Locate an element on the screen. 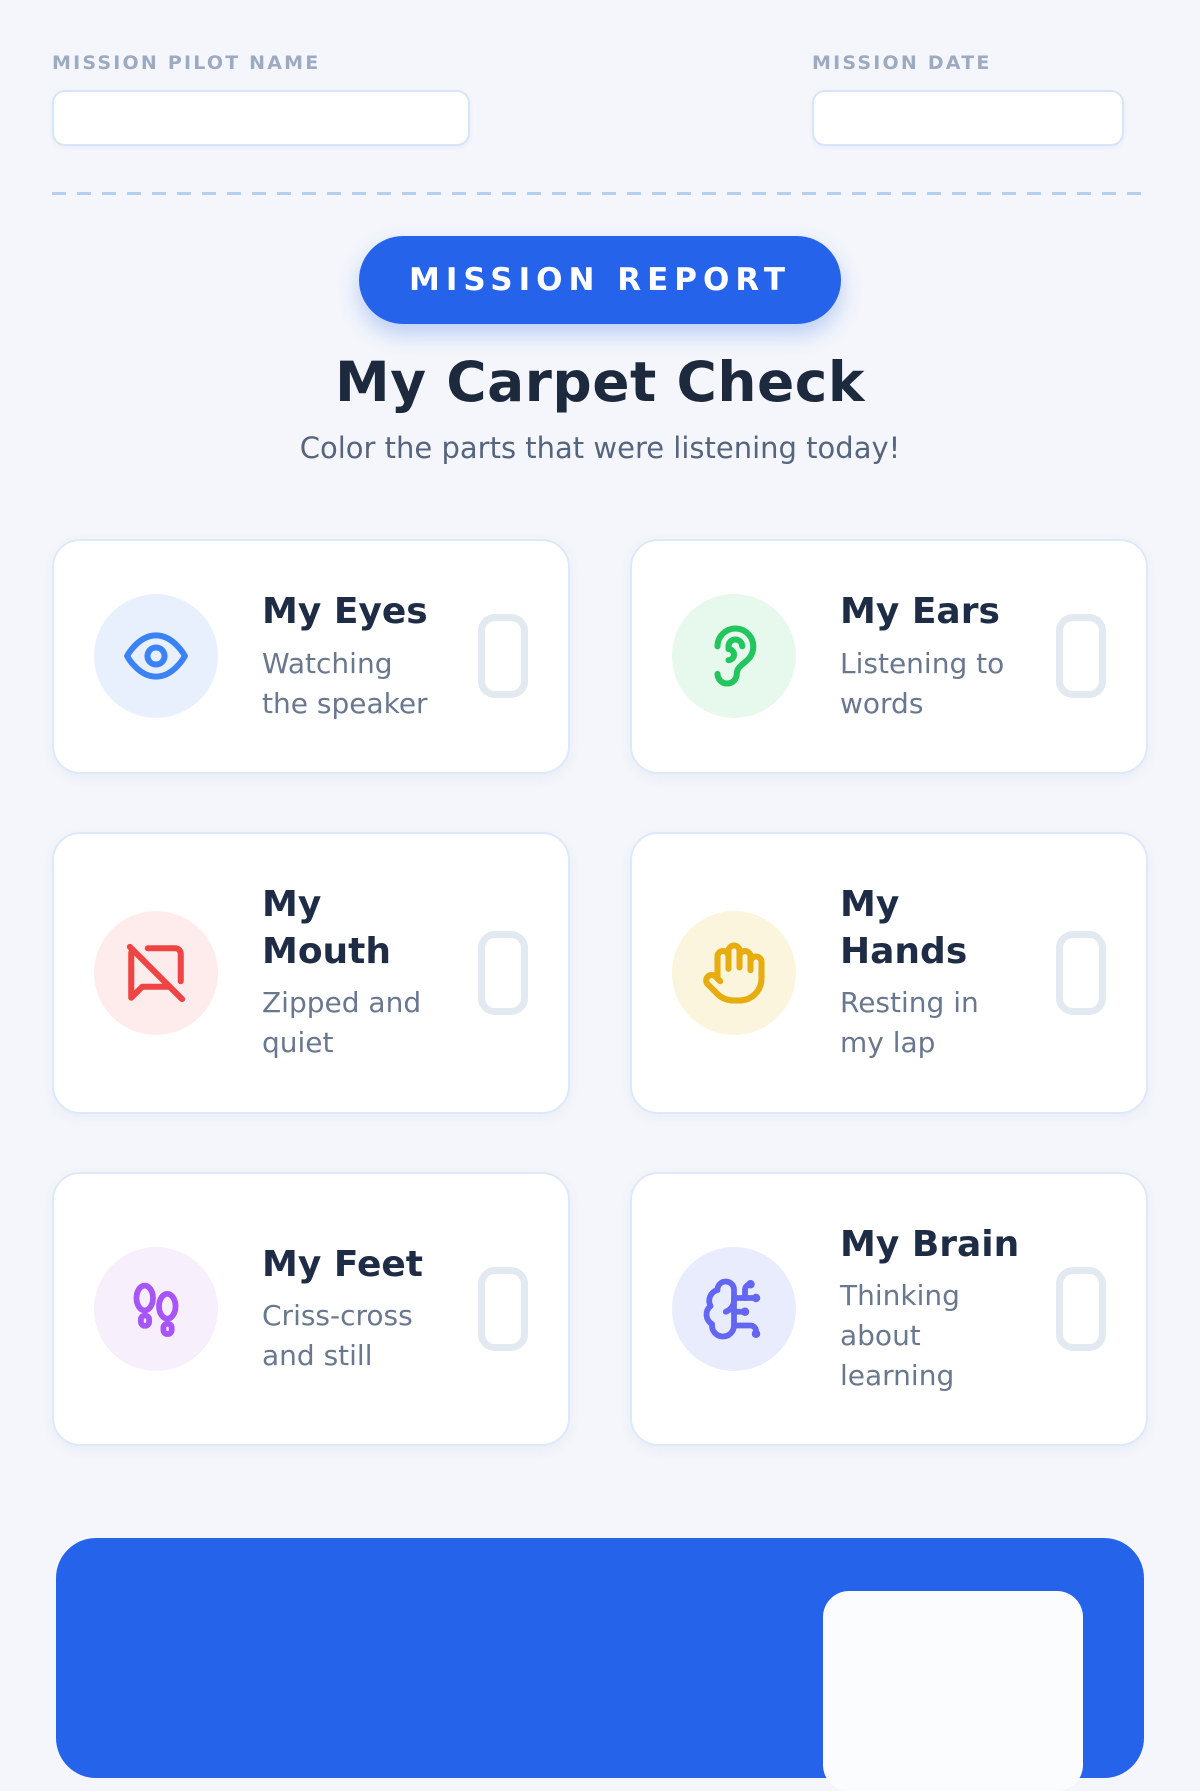 This screenshot has height=1791, width=1200. card-title: My Eyes is located at coordinates (345, 611).